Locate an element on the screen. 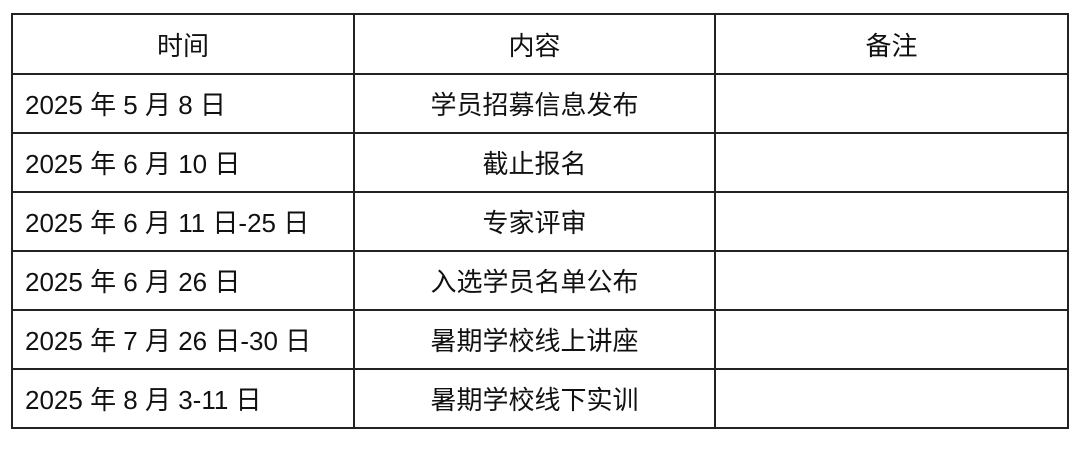  table-row: 2025 年 5 月 8 日学员招募信息发布 is located at coordinates (540, 103).